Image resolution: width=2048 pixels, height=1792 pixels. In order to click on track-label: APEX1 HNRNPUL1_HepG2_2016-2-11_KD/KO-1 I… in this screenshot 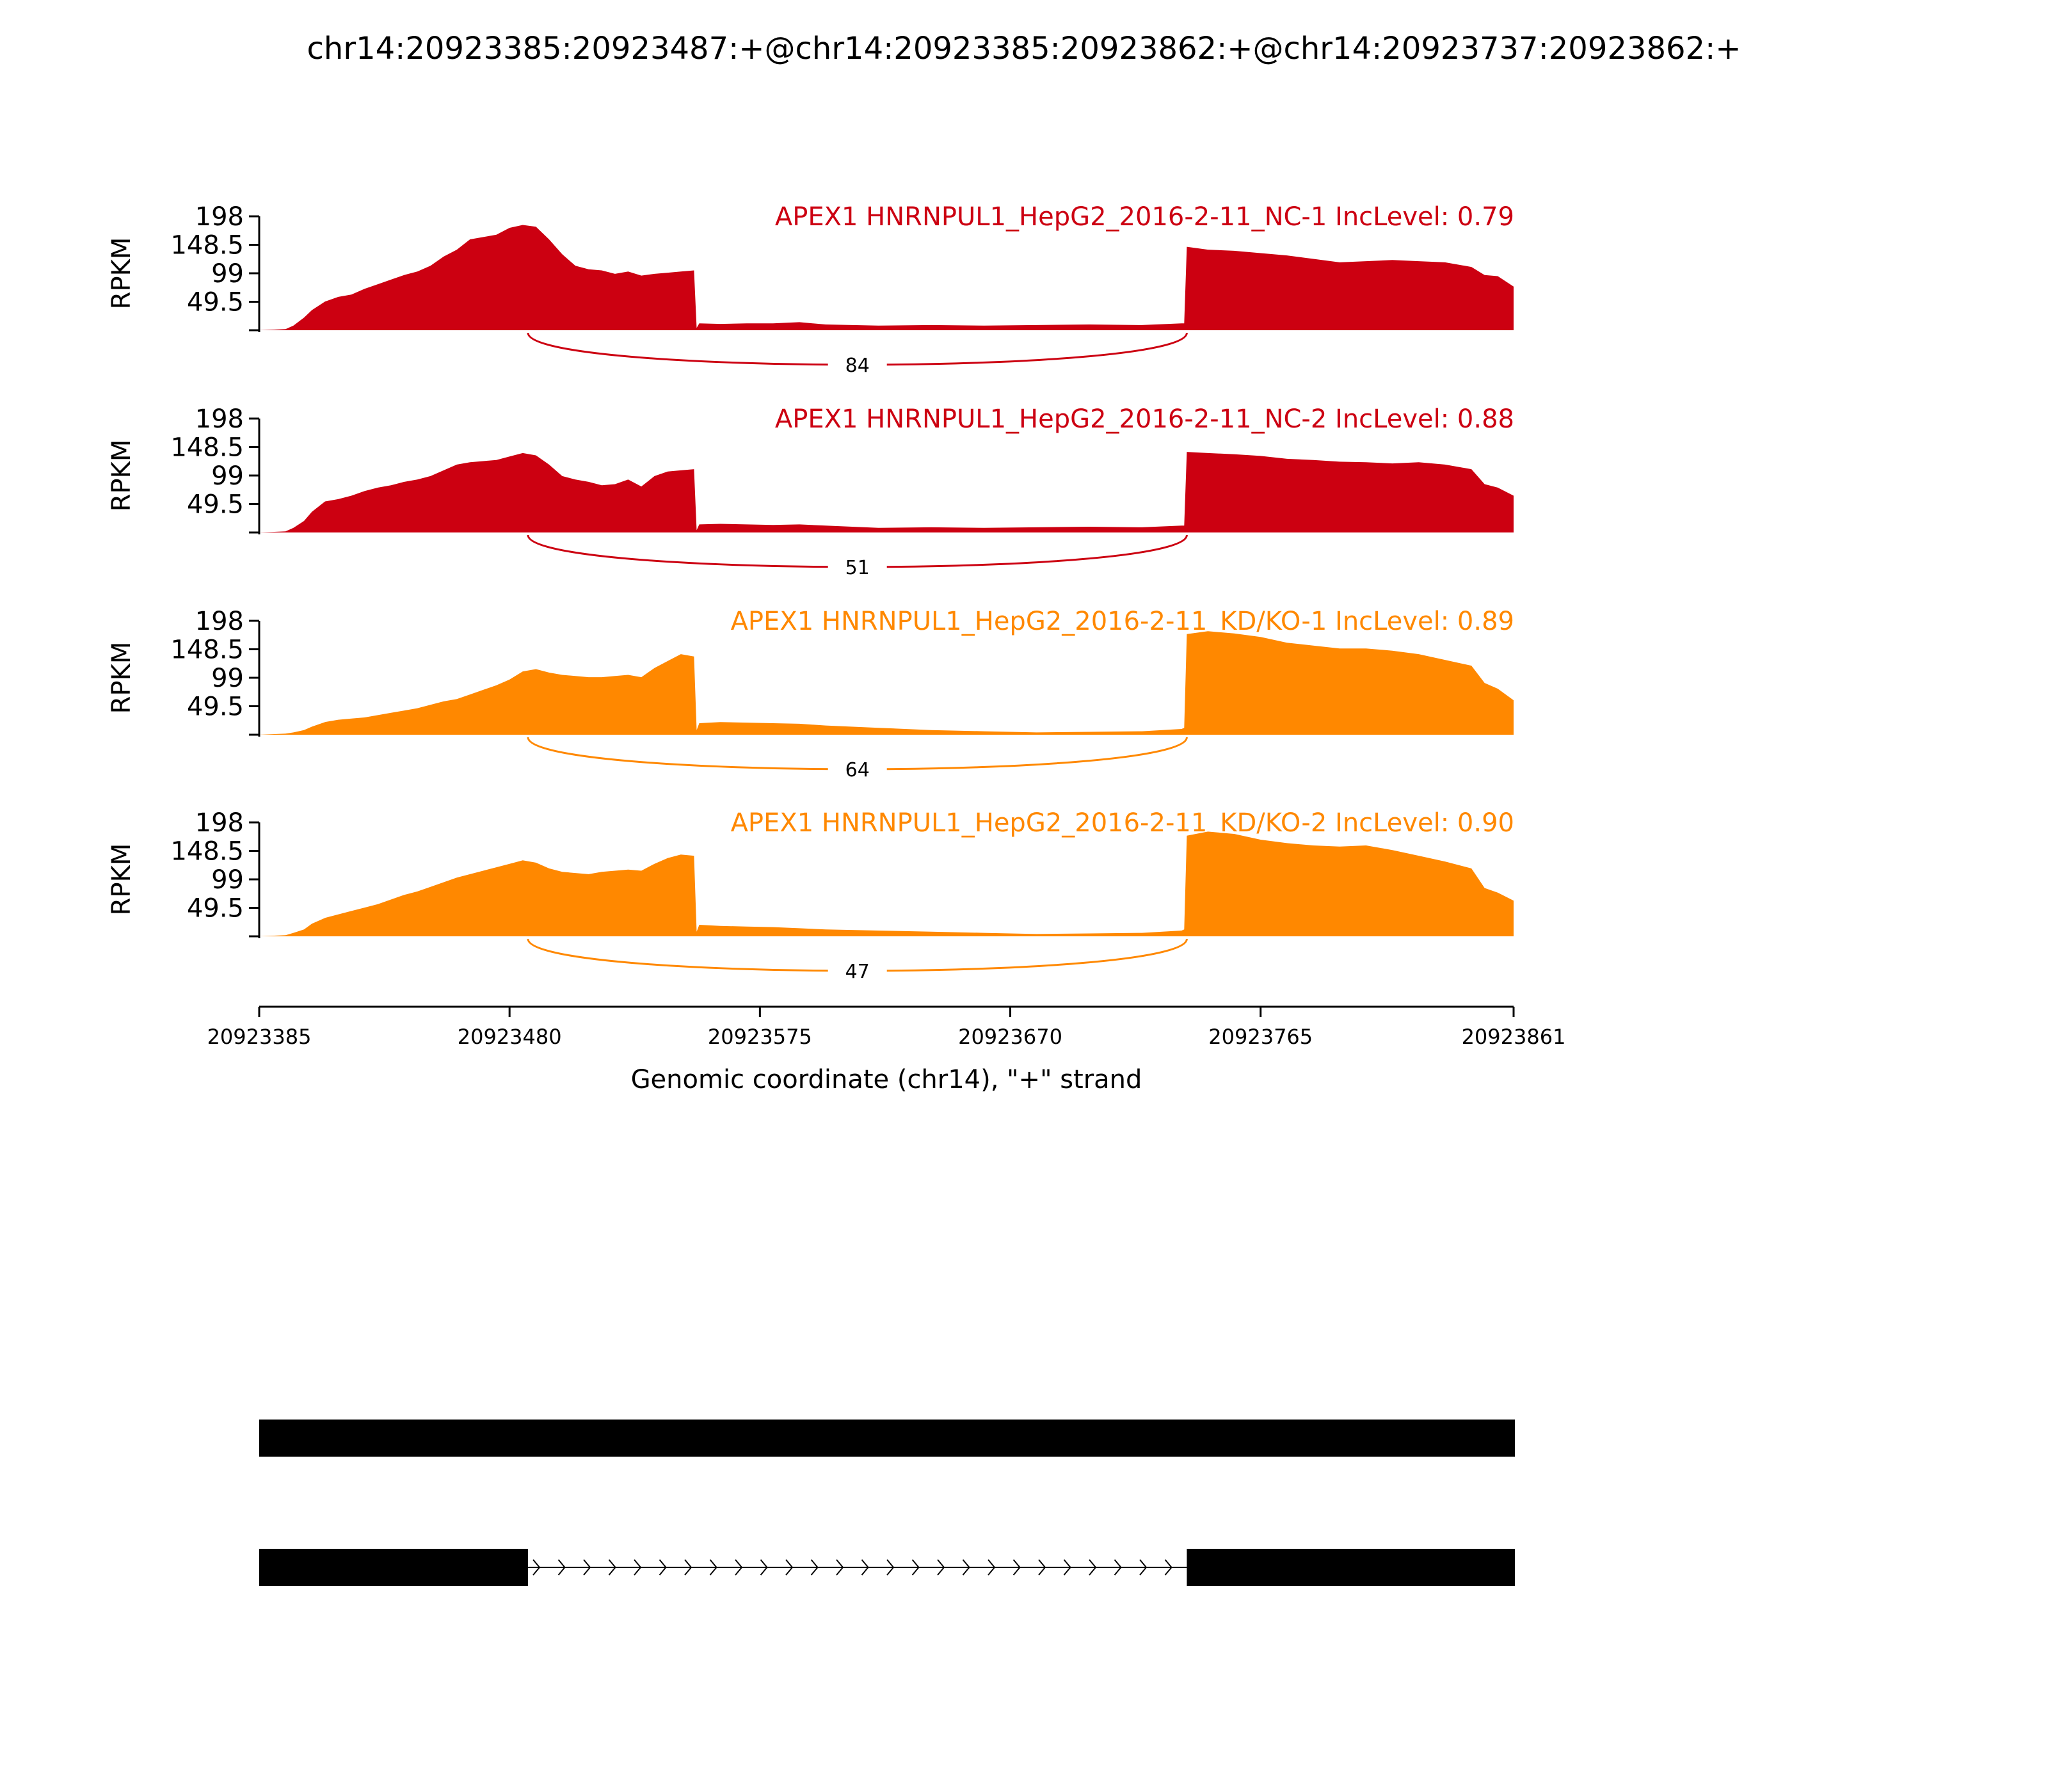, I will do `click(1122, 621)`.